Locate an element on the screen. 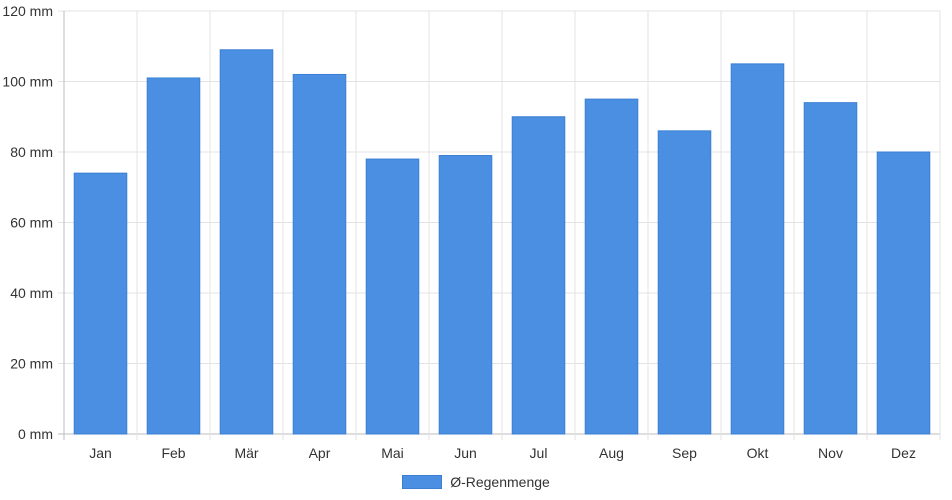 The width and height of the screenshot is (952, 500). x-tick-label: Jul is located at coordinates (539, 453).